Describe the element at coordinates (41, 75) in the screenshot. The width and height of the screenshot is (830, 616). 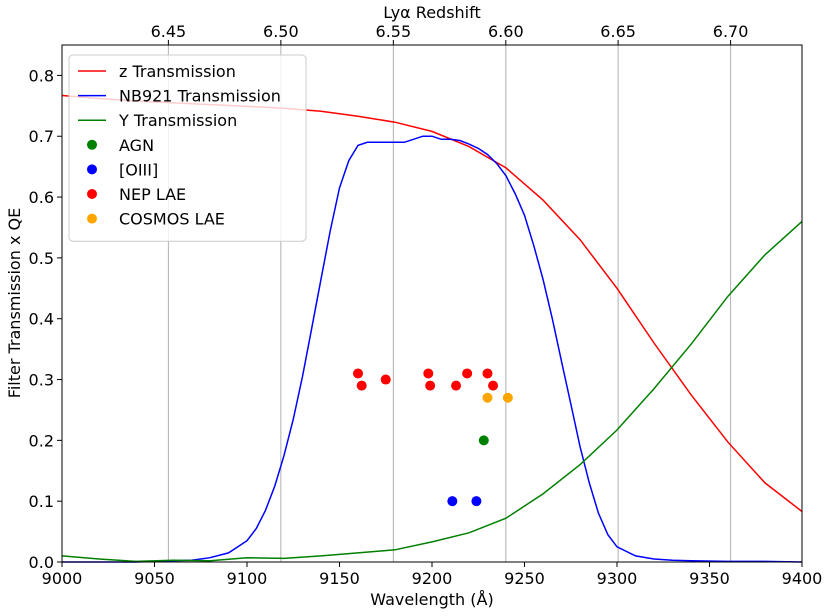
I see `y-tick-label: 0.8` at that location.